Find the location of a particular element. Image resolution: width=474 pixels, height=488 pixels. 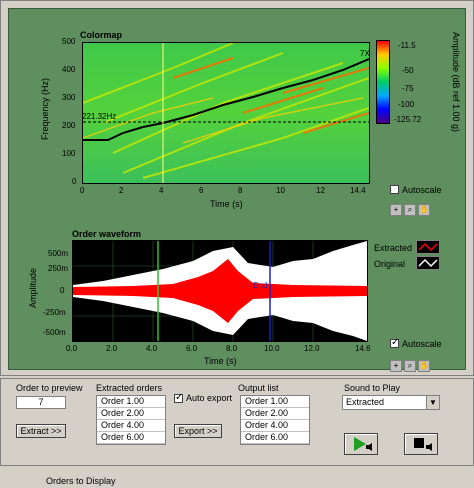

legend-extracted-label: Extracted is located at coordinates (393, 248).